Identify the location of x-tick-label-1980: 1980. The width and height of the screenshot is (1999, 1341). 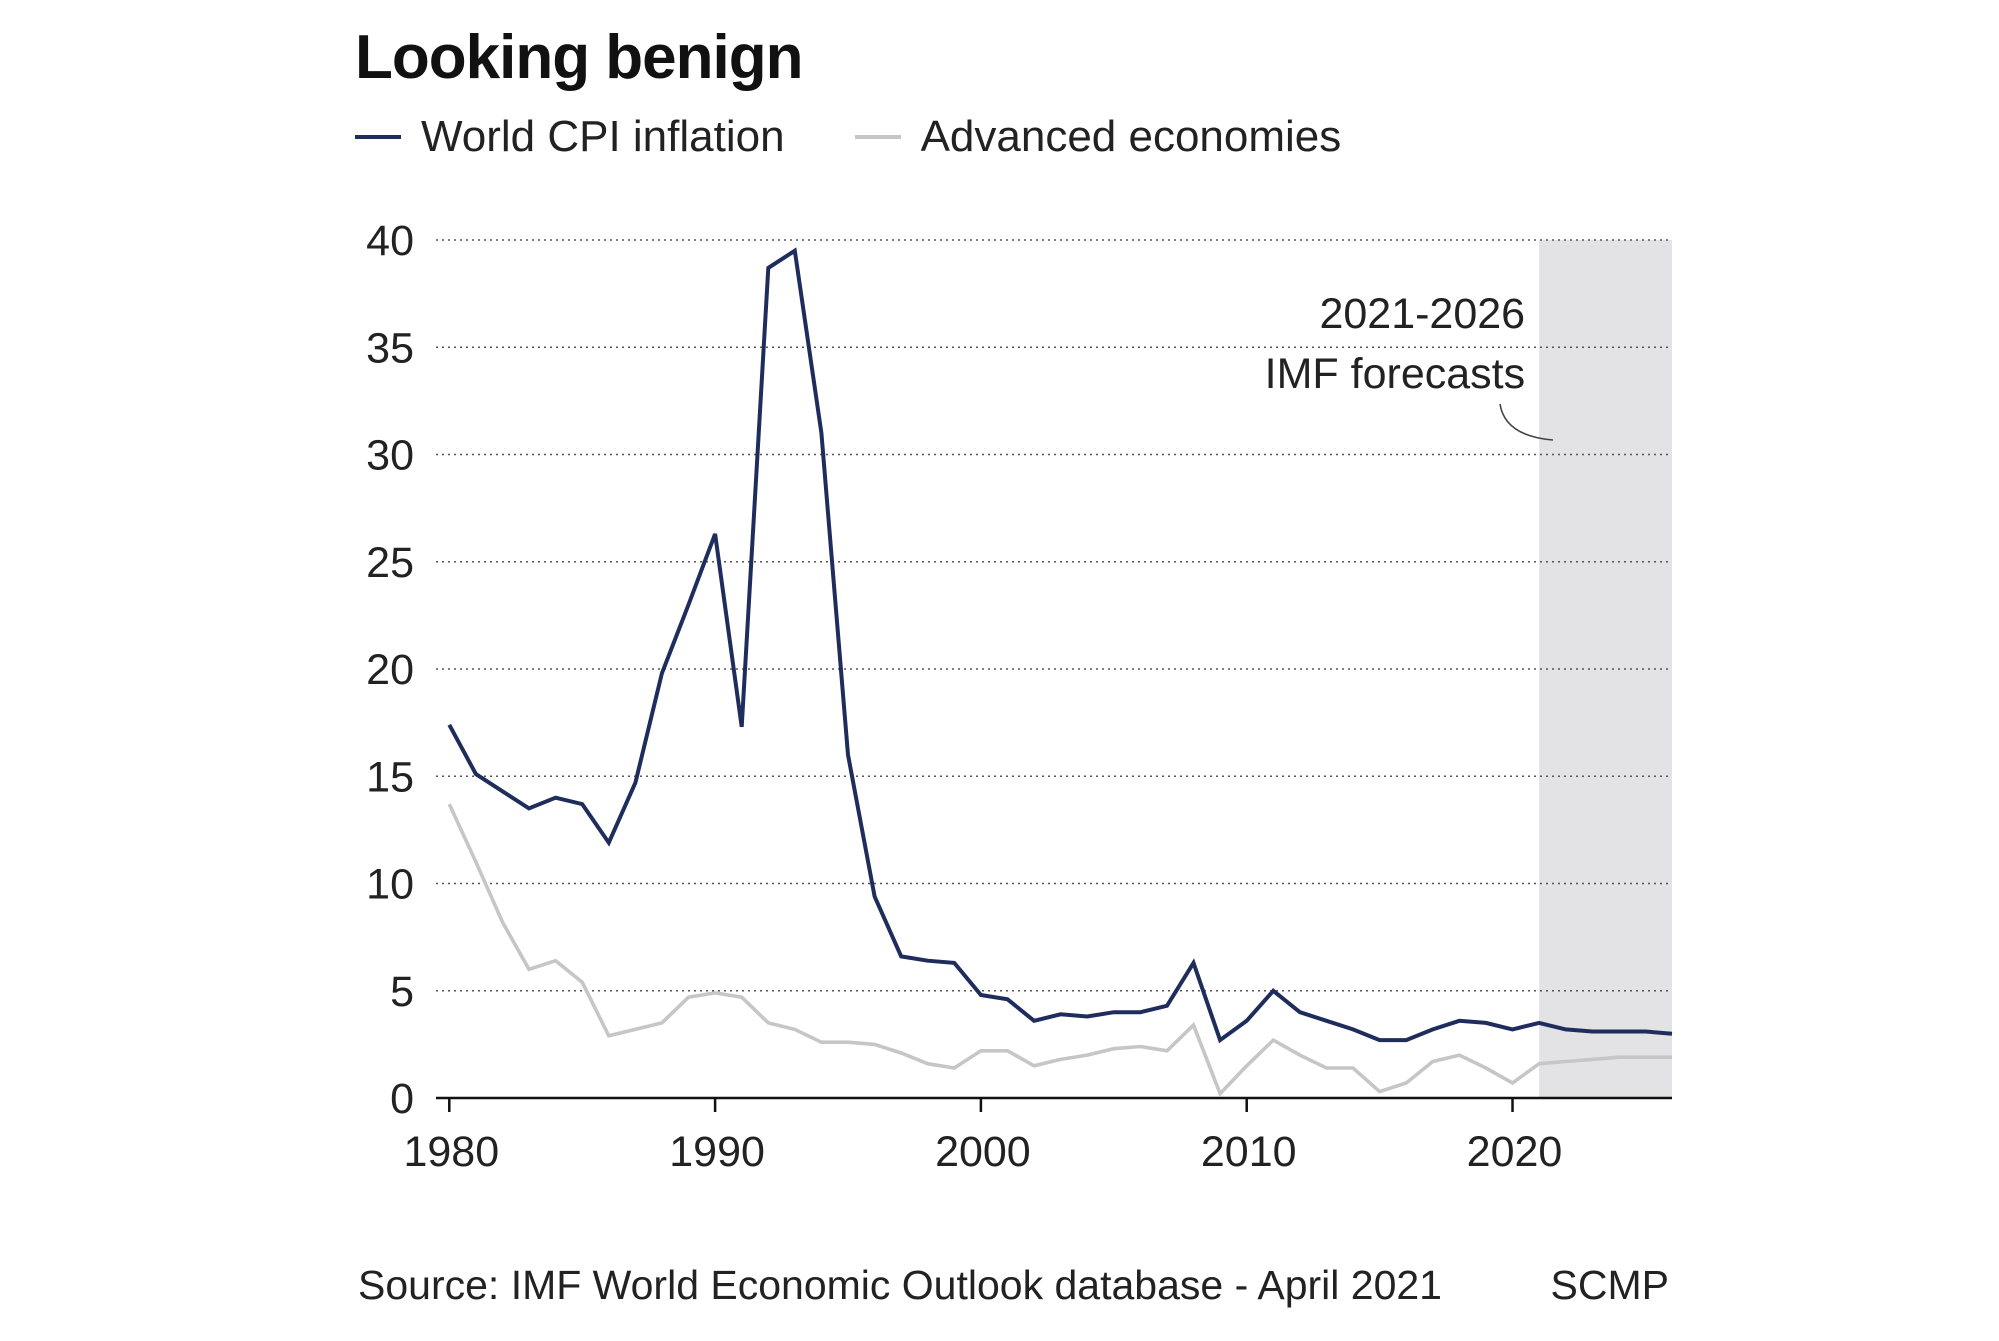
(451, 1152).